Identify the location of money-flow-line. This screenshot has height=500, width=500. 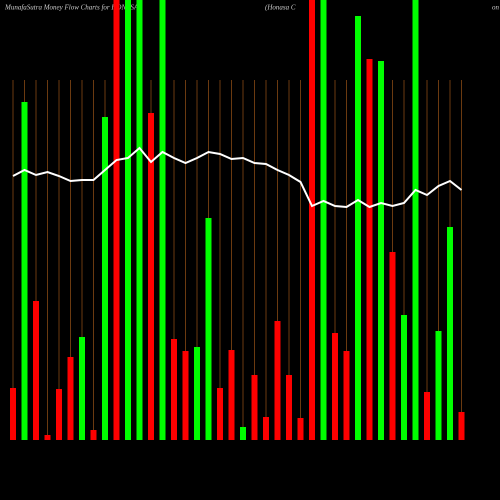
(237, 177).